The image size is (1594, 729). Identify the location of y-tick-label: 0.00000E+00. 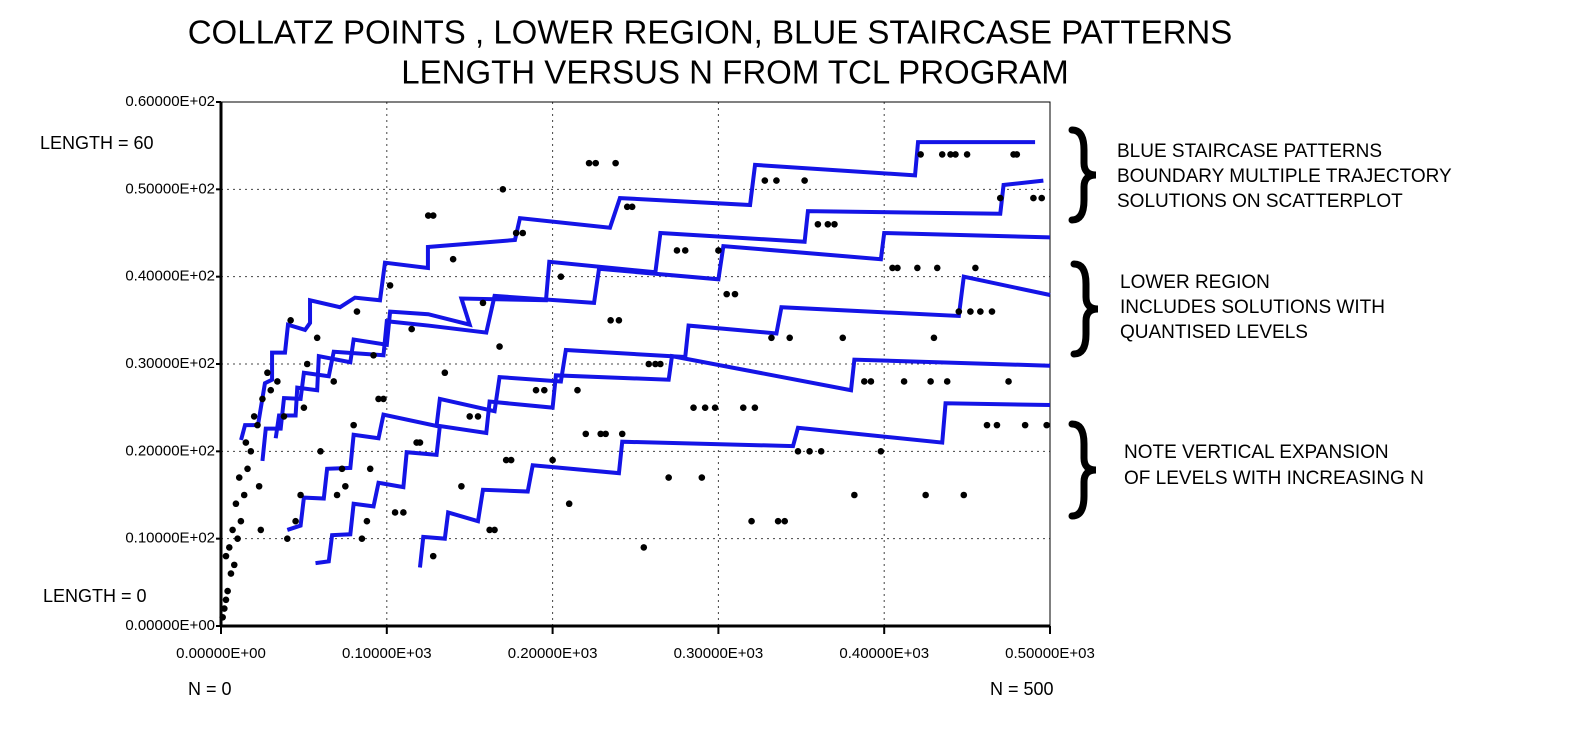
(170, 625).